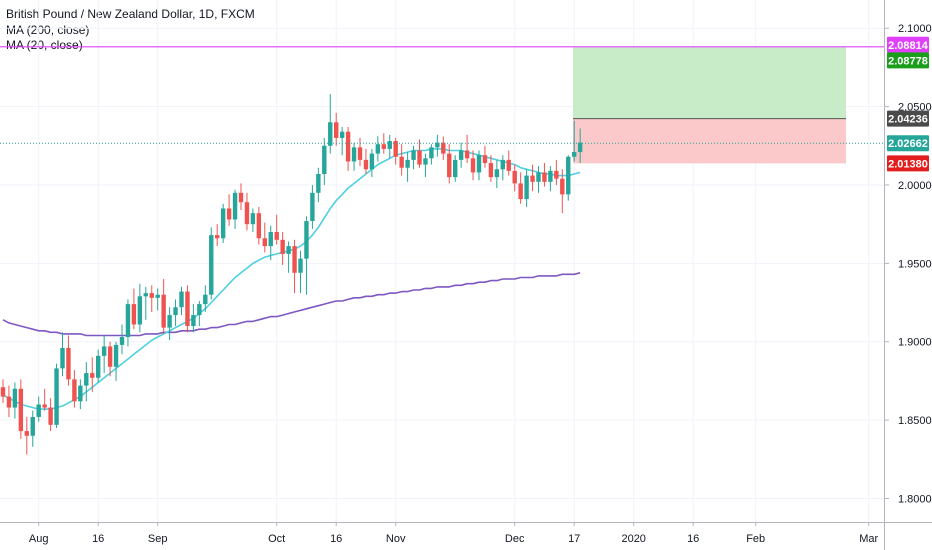 The width and height of the screenshot is (932, 550). I want to click on y-tick-label: 1.90000, so click(915, 343).